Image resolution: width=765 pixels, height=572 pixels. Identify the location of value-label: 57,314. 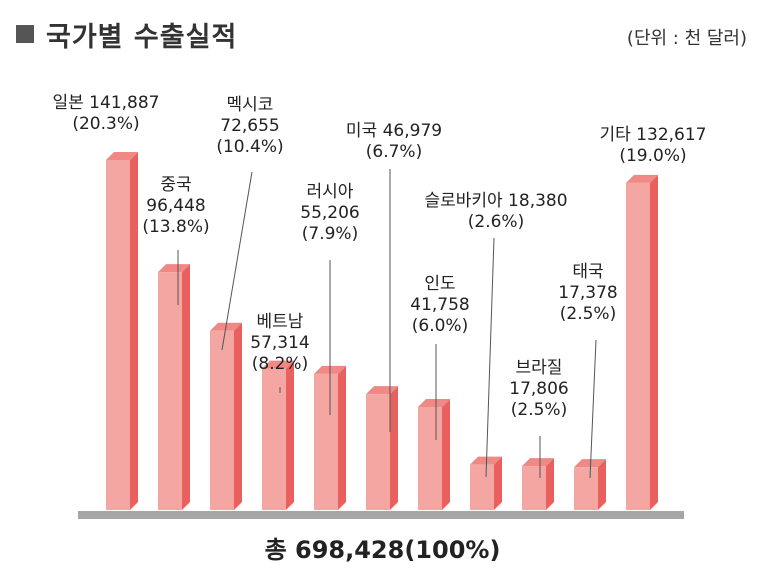
(279, 343).